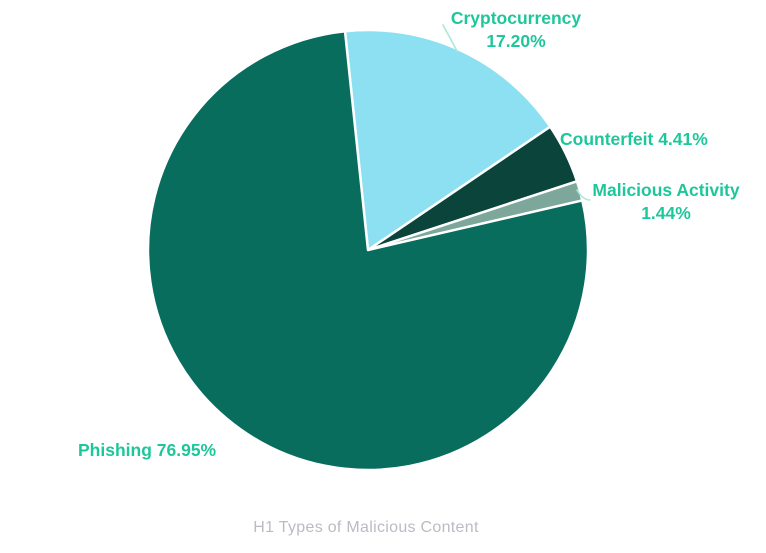  What do you see at coordinates (366, 527) in the screenshot?
I see `chart-title: H1 Types of Malicious Content` at bounding box center [366, 527].